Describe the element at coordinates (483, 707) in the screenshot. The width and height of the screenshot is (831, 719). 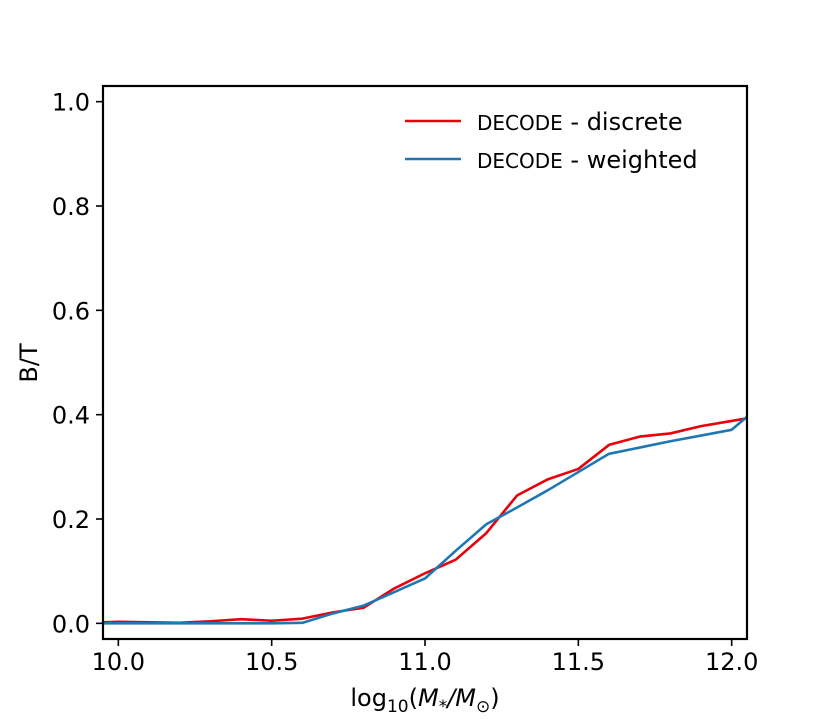
I see `x-axis-label-sun-sub: ⊙` at that location.